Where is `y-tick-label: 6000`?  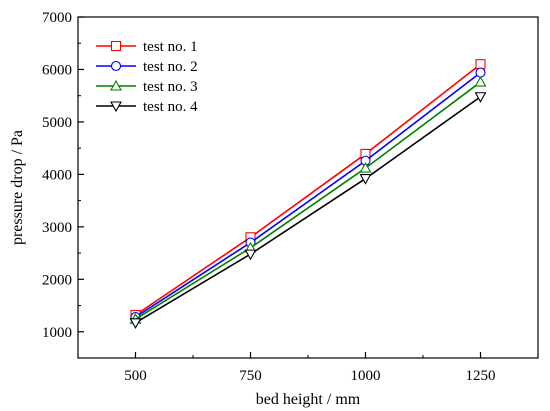
y-tick-label: 6000 is located at coordinates (57, 70).